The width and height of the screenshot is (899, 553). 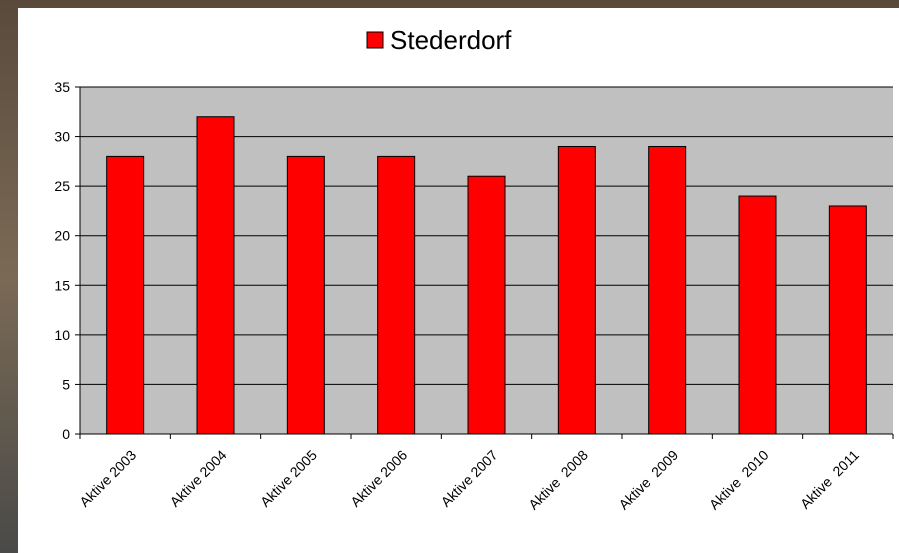 I want to click on y-tick-label: 0, so click(x=66, y=434).